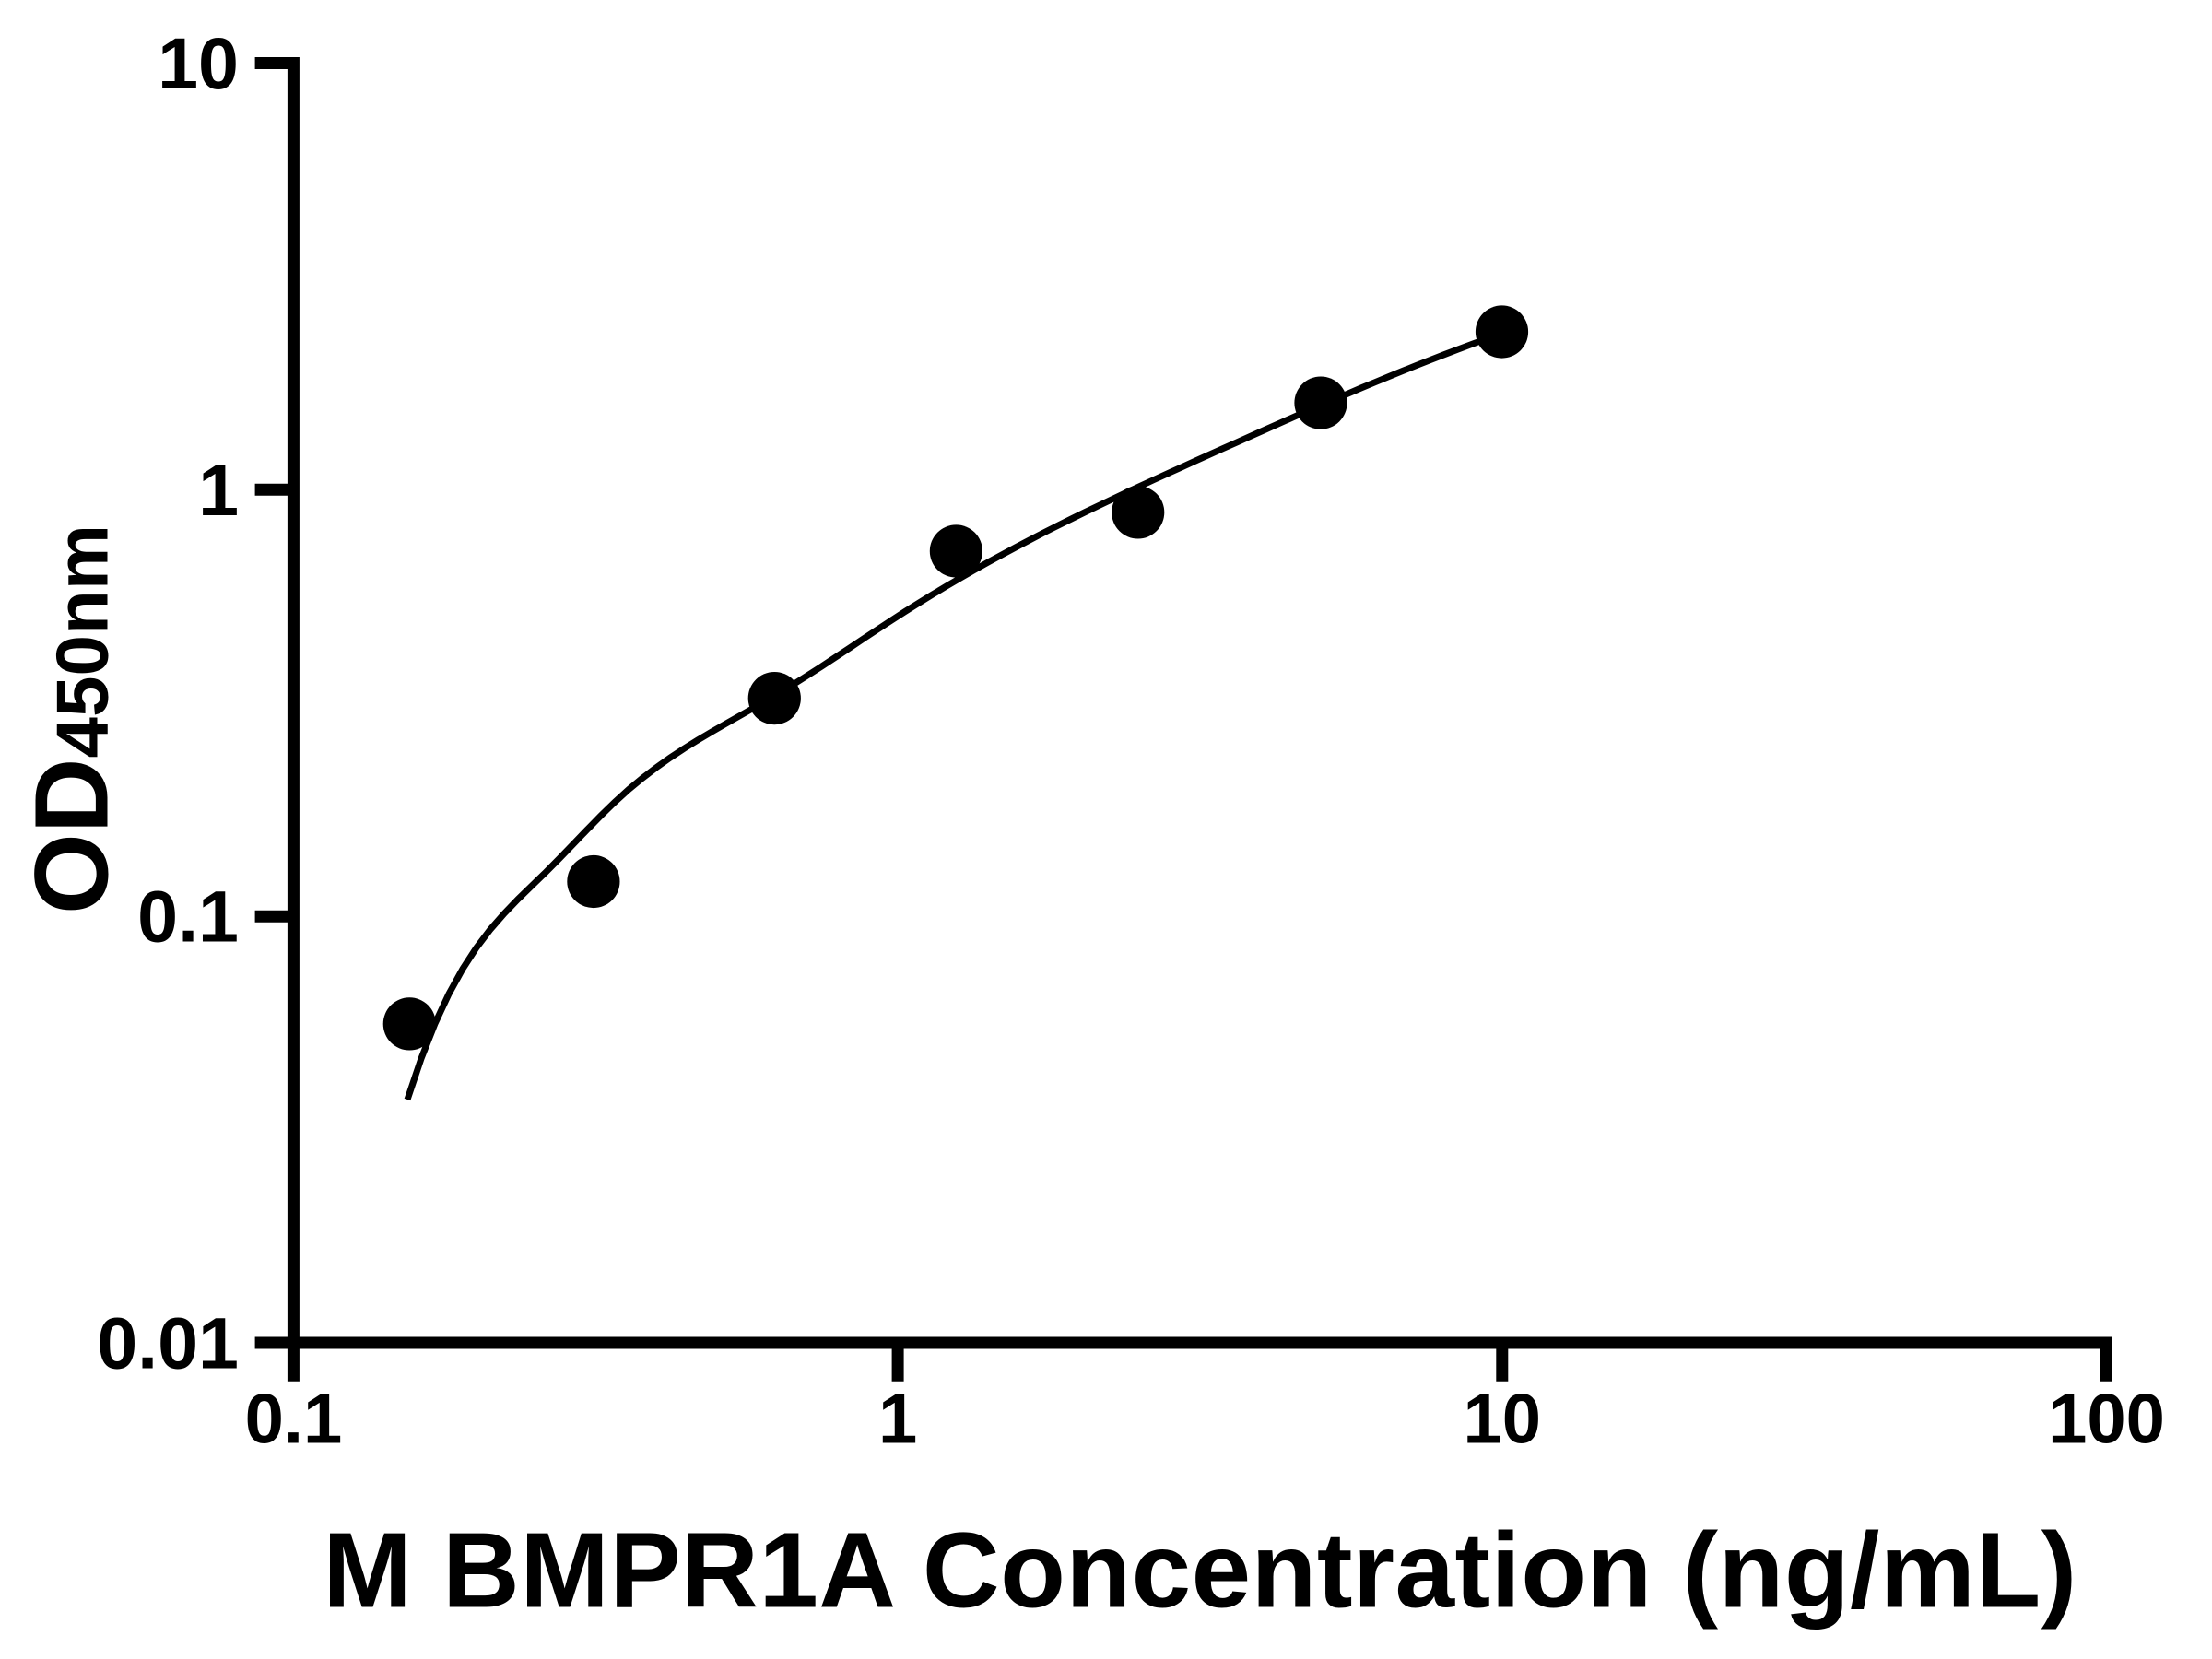  I want to click on svg-text: M BMPR1A Concentration (ng/mL), so click(1200, 1570).